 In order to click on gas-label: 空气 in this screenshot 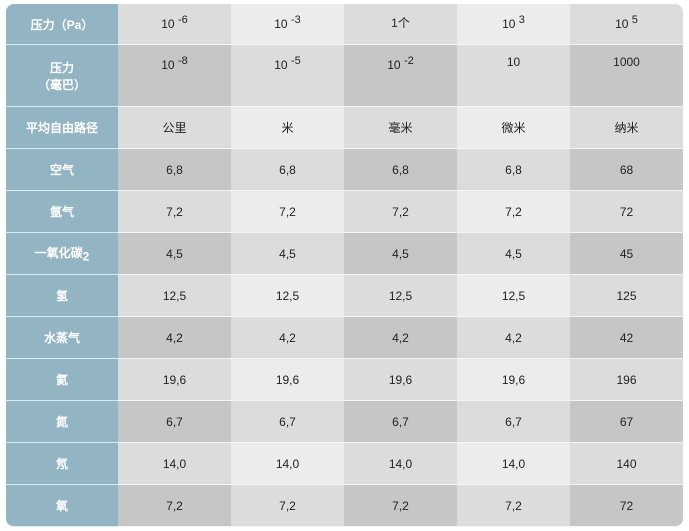, I will do `click(62, 170)`.